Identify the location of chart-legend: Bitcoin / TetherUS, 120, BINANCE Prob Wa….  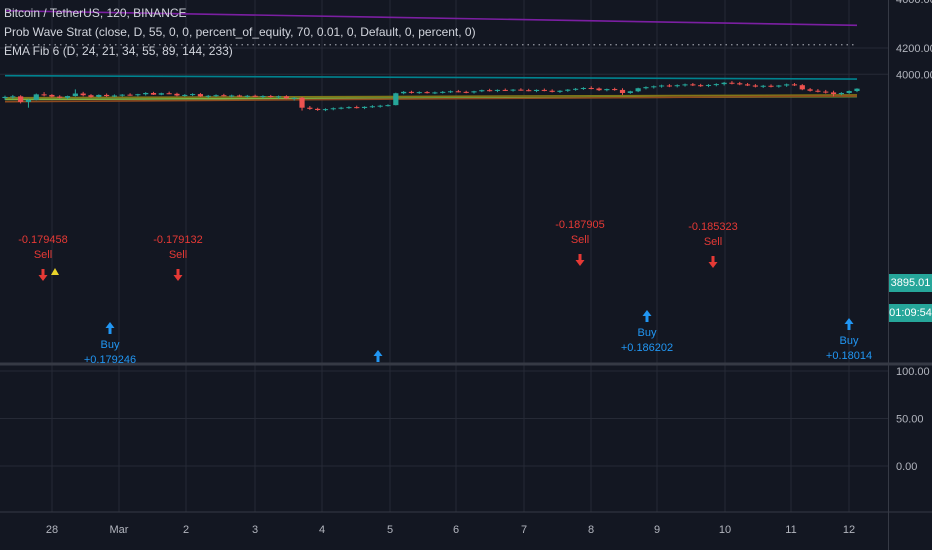
(240, 32).